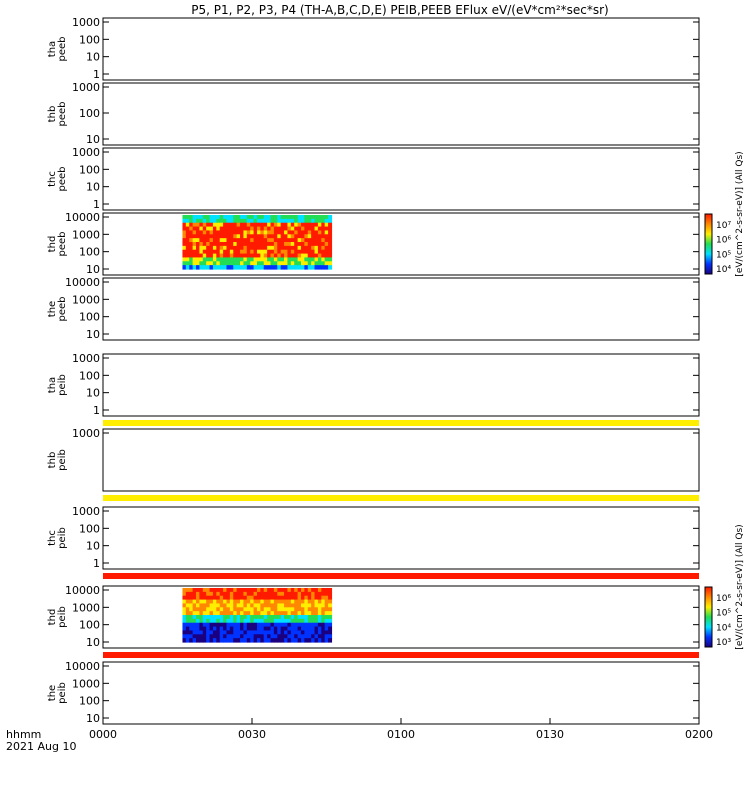 The width and height of the screenshot is (750, 800). I want to click on band-thc-peib, so click(401, 576).